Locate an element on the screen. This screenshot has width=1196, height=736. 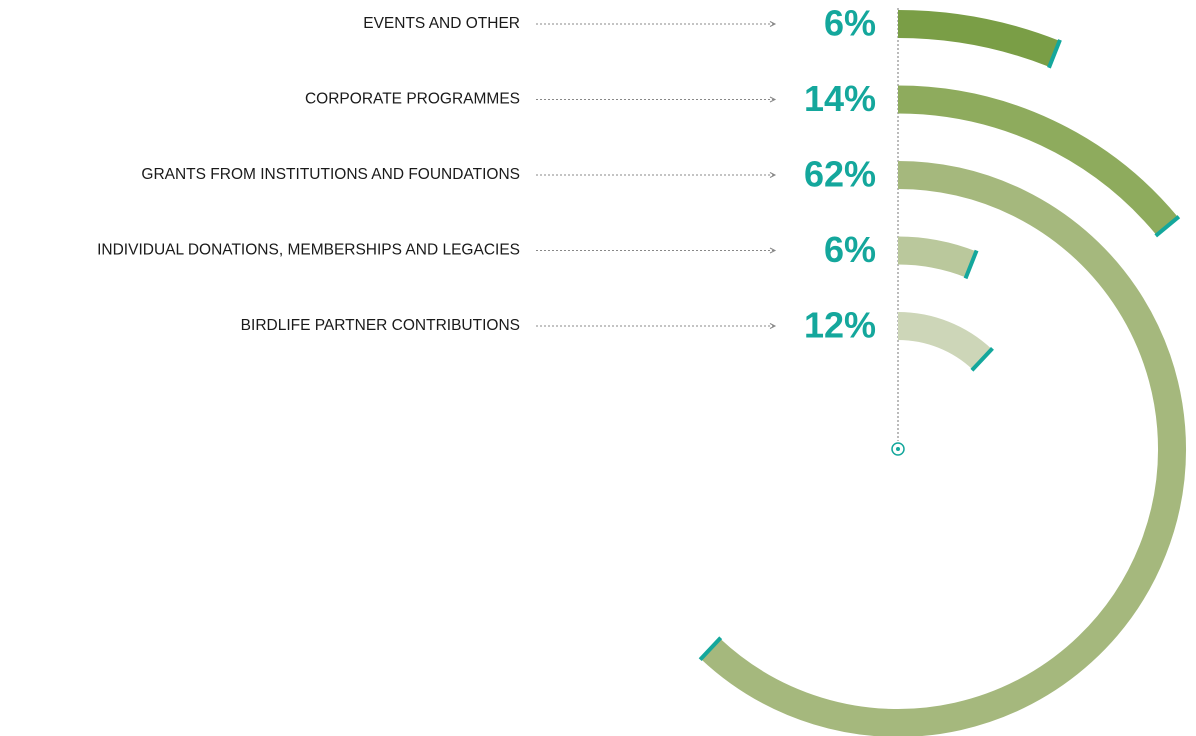
value-label: 62% is located at coordinates (840, 174).